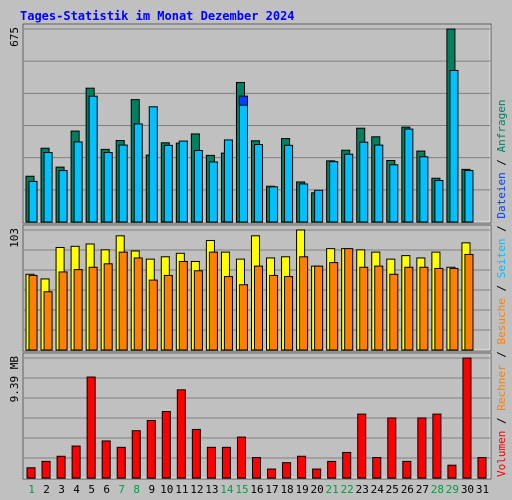 Image resolution: width=512 pixels, height=500 pixels. Describe the element at coordinates (317, 489) in the screenshot. I see `x-tick-label: 20` at that location.